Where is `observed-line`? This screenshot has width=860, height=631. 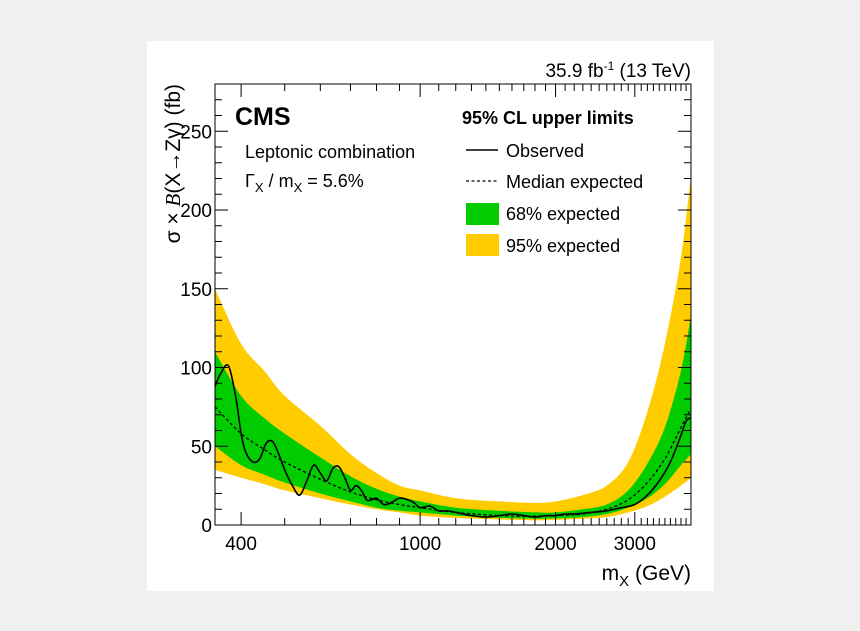 observed-line is located at coordinates (453, 441).